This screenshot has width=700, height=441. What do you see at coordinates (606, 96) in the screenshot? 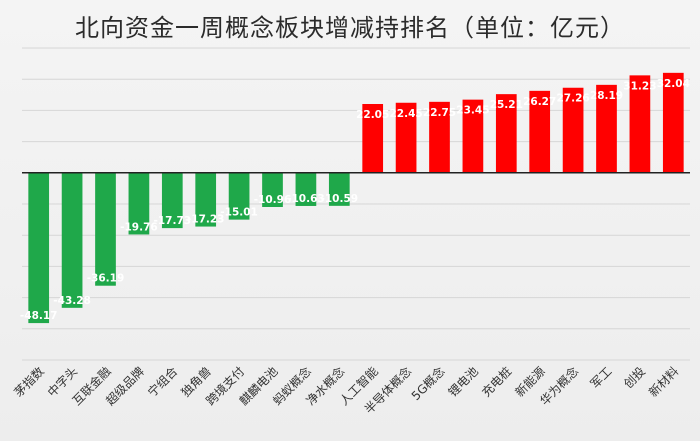
I see `data-label: 28.19` at bounding box center [606, 96].